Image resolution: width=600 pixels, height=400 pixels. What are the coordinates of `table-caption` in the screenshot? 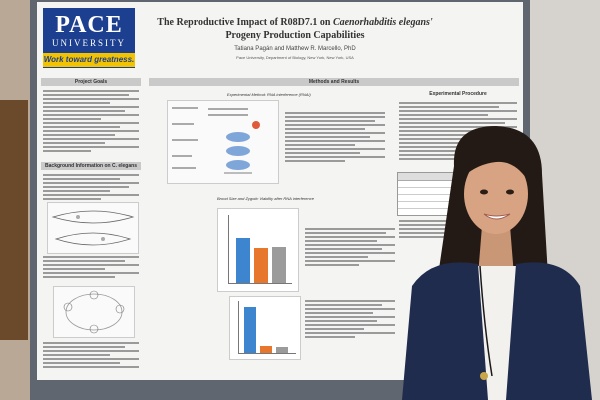 It's located at (439, 230).